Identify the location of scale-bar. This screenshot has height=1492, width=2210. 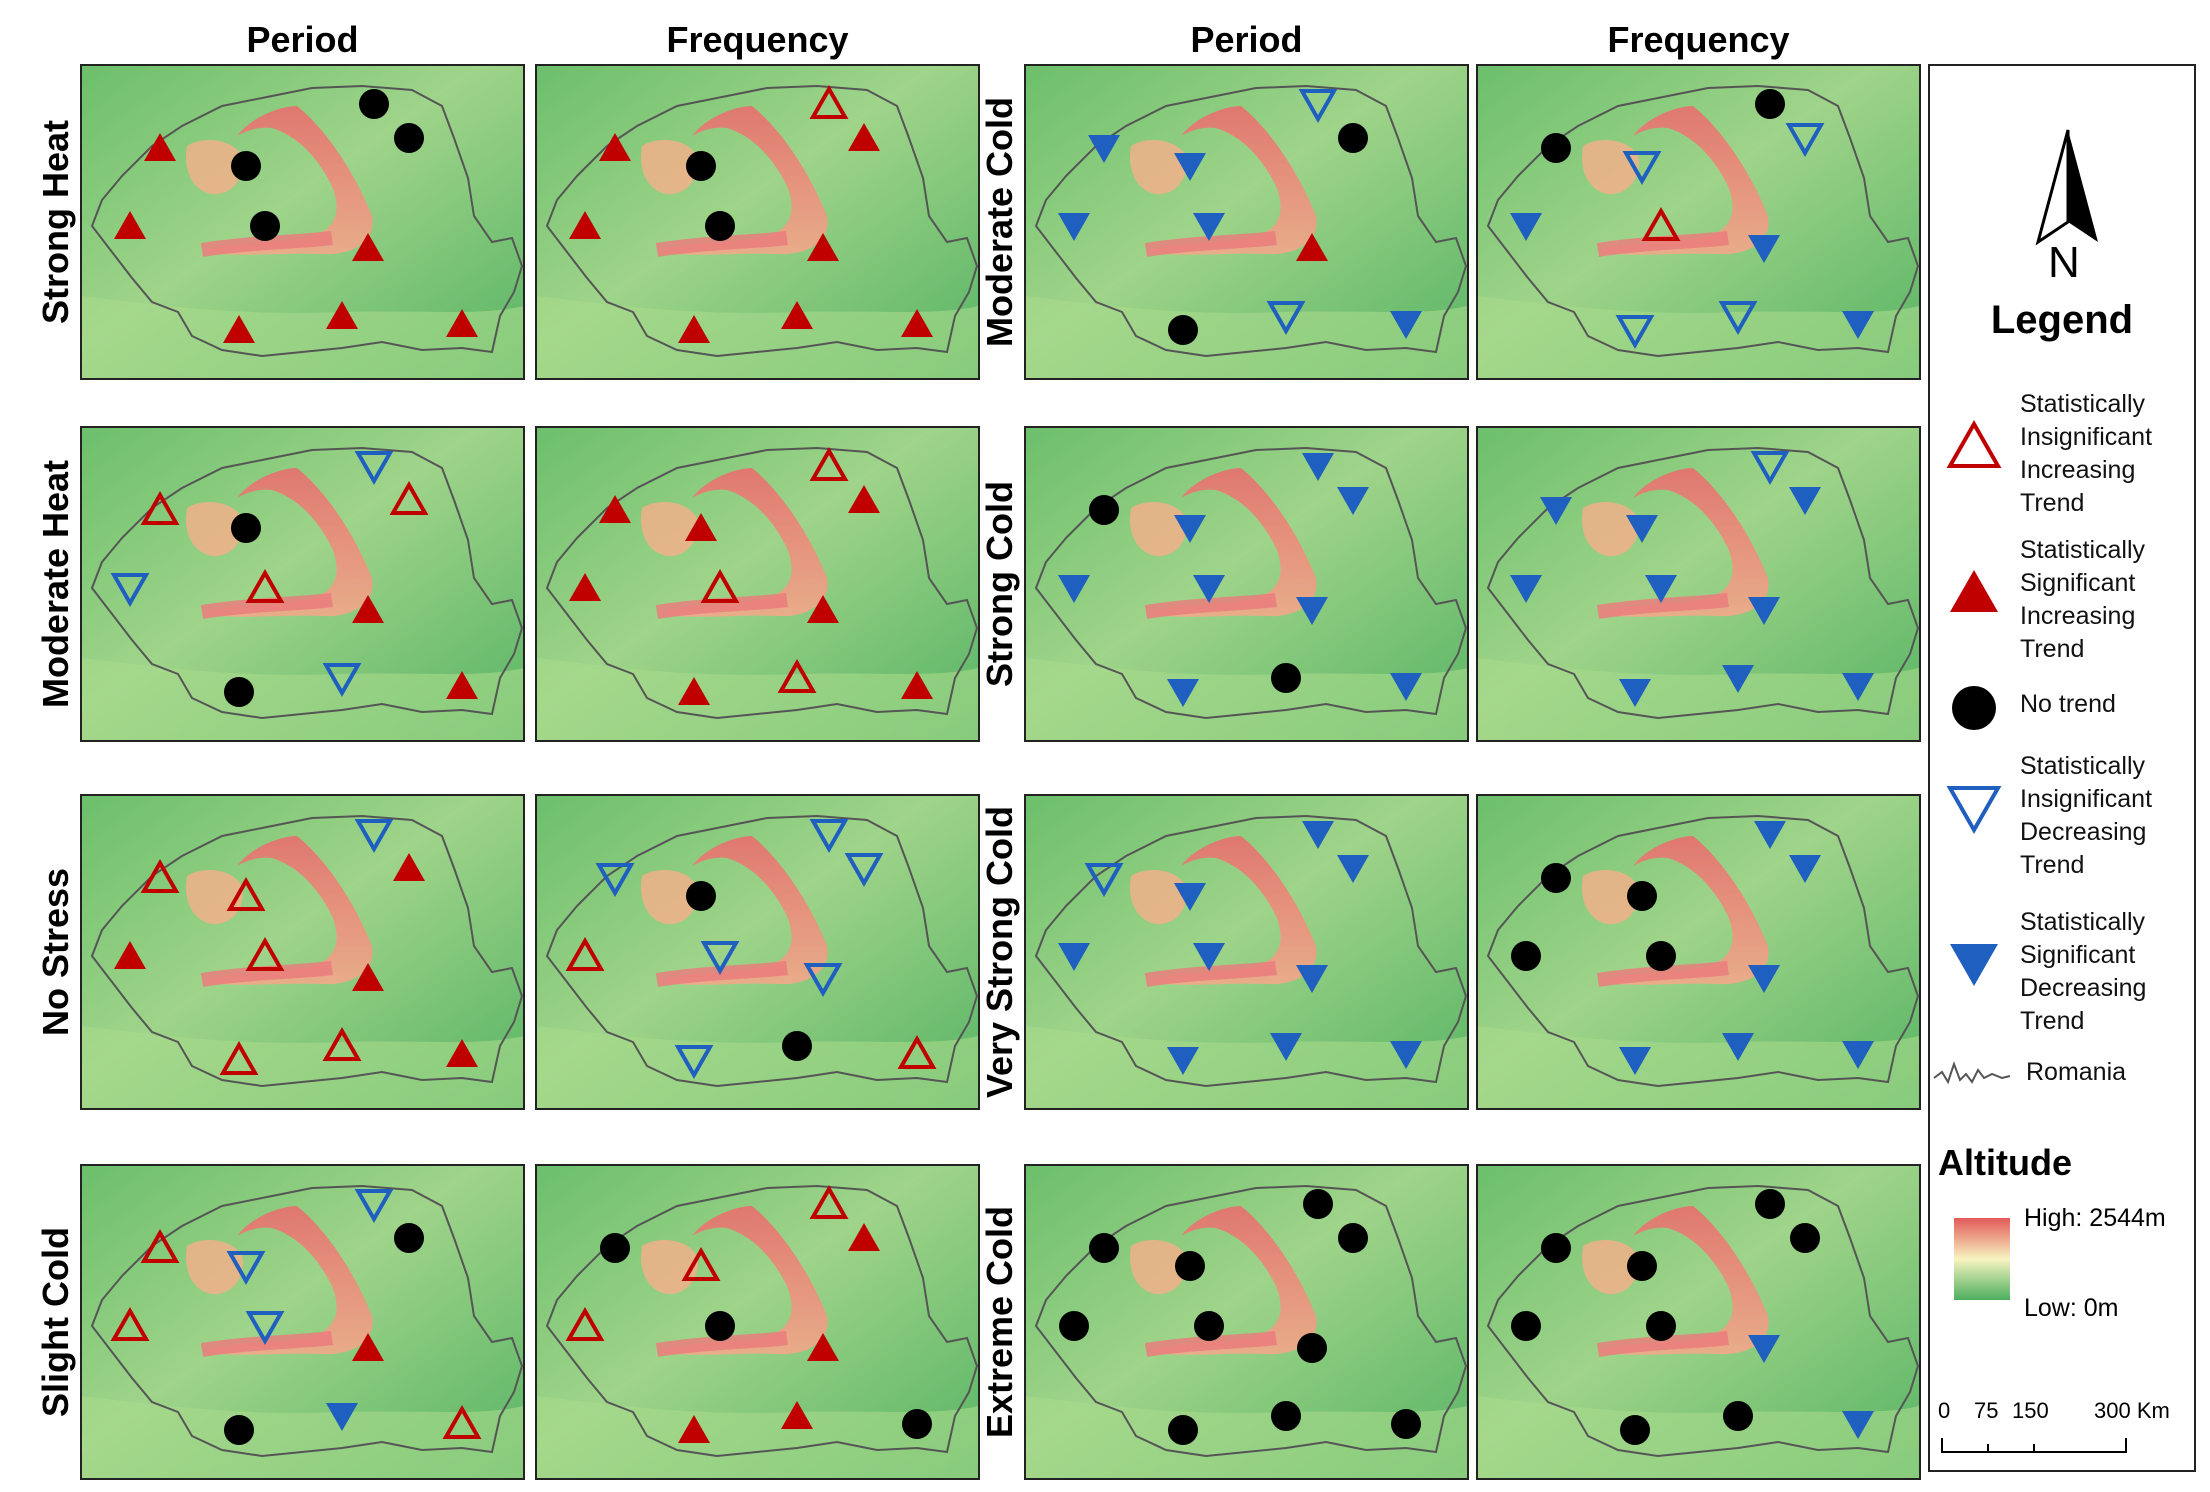
(2034, 1445).